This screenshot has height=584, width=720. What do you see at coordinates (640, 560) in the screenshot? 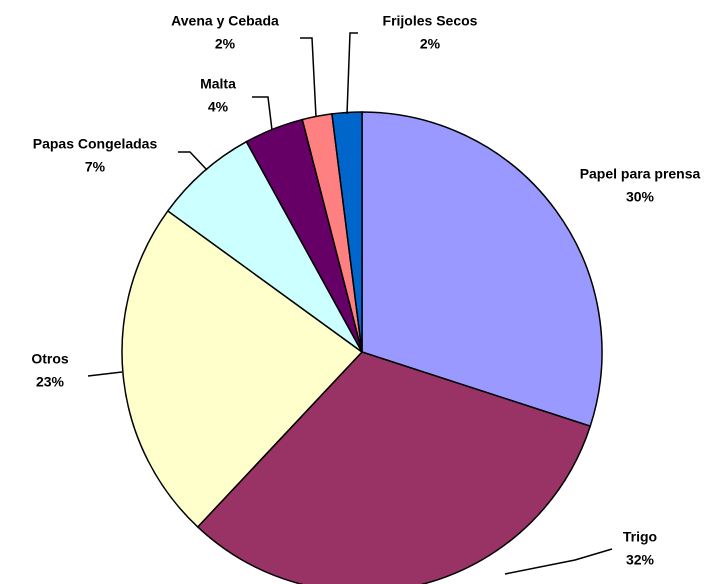
I see `slice-value-label: 32%` at bounding box center [640, 560].